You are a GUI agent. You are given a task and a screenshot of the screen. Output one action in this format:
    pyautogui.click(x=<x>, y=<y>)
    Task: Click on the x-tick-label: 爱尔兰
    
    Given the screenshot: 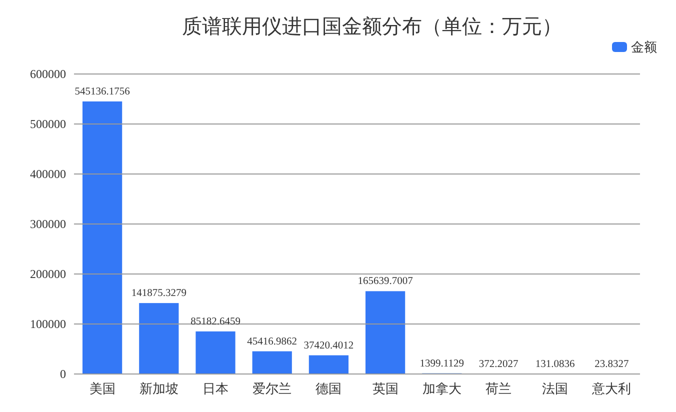 What is the action you would take?
    pyautogui.click(x=272, y=389)
    